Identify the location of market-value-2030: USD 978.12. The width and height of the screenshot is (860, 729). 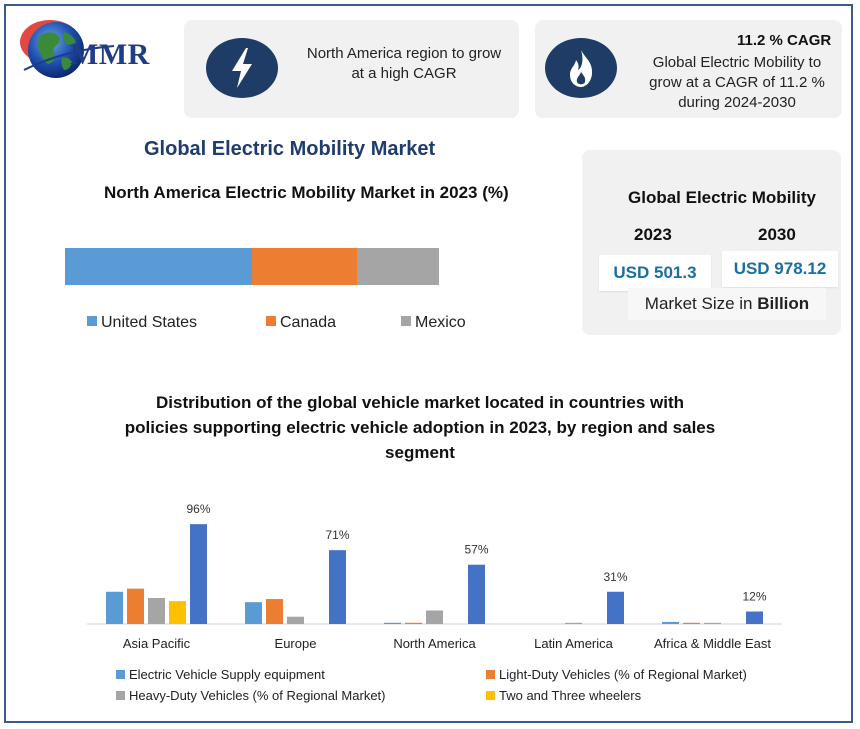
(780, 269).